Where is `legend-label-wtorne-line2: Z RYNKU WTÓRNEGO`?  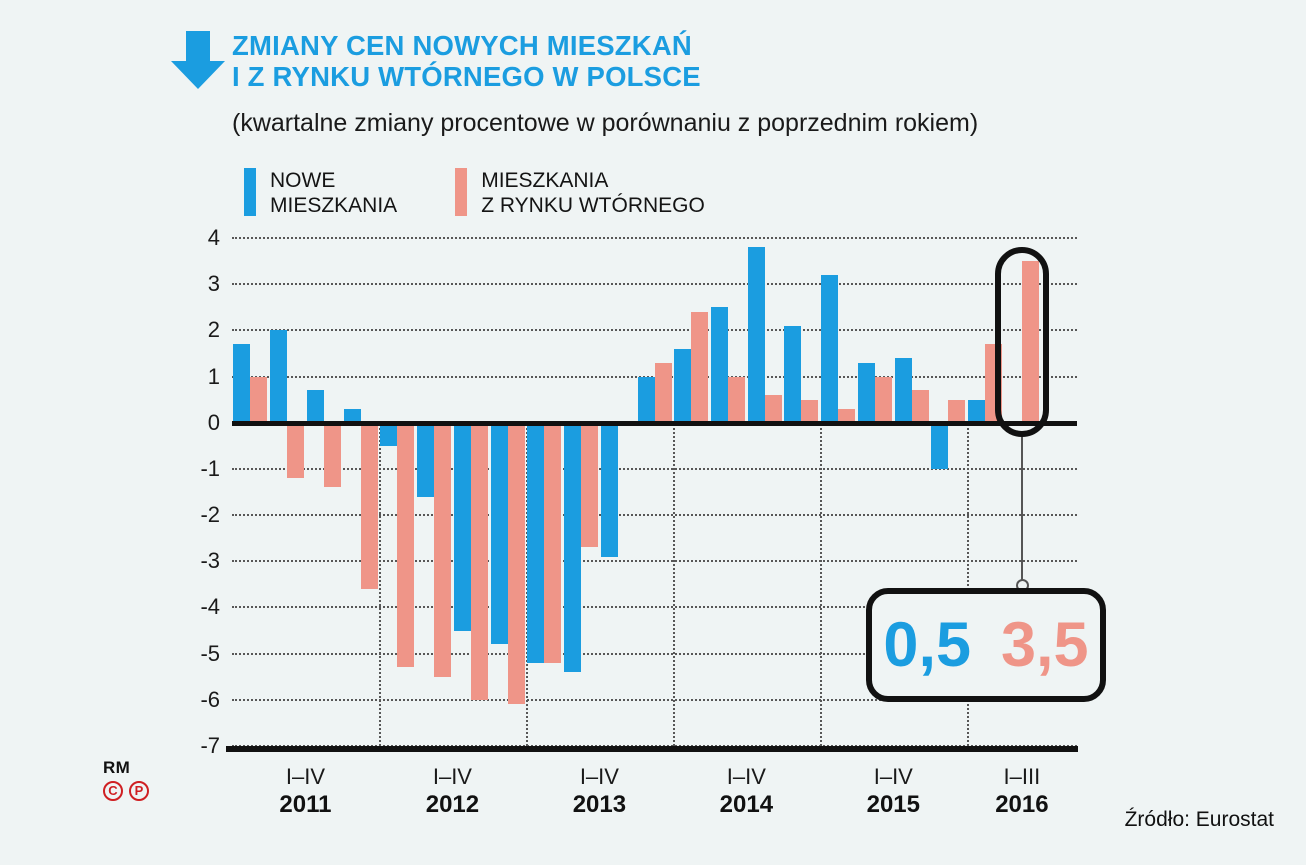
legend-label-wtorne-line2: Z RYNKU WTÓRNEGO is located at coordinates (593, 205).